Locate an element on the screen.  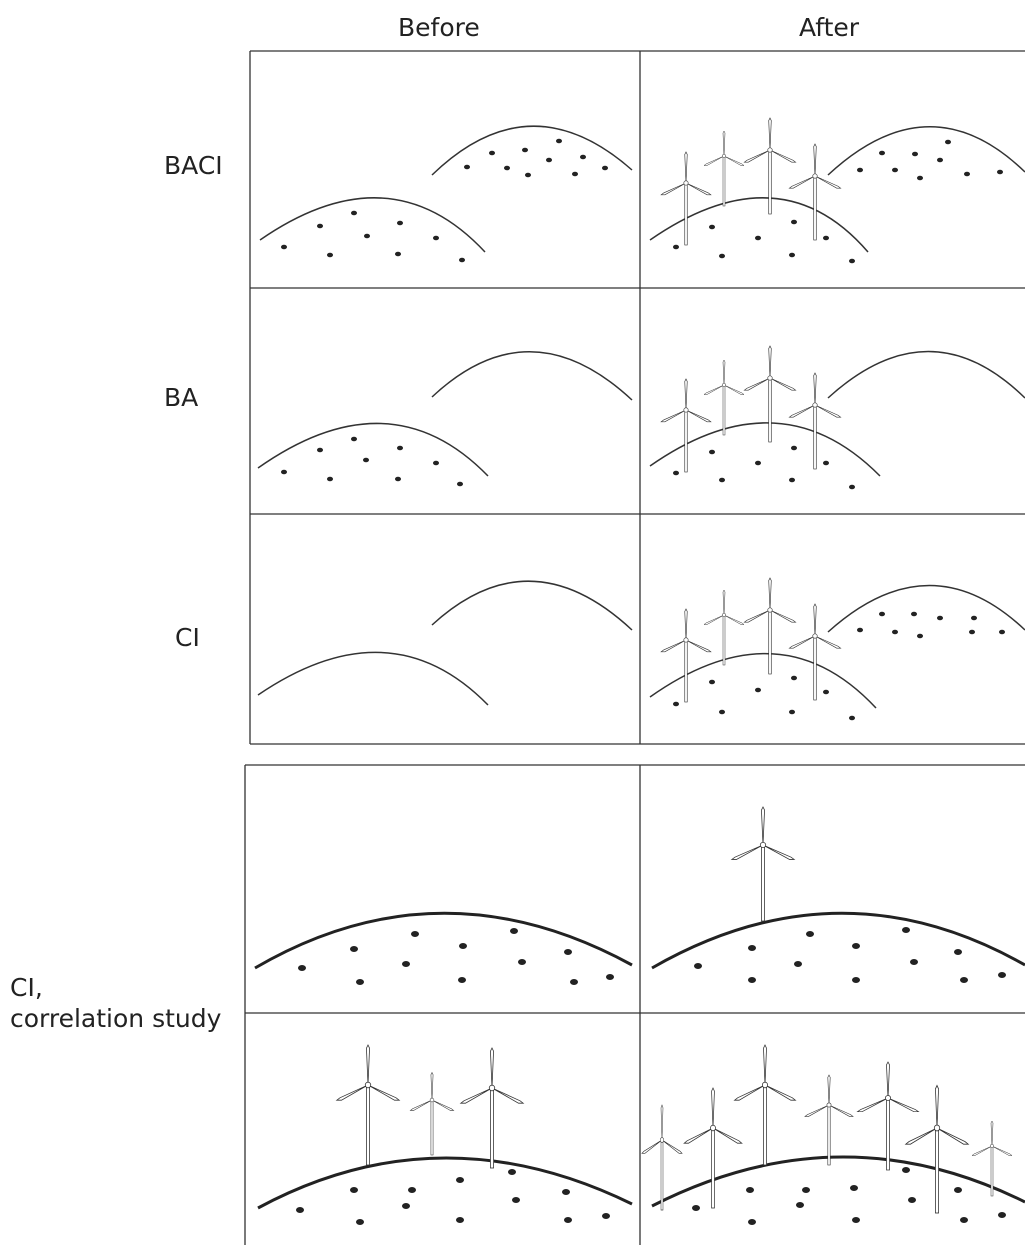
row-label-ci-correlation-line2: correlation study is located at coordinates (116, 1019).